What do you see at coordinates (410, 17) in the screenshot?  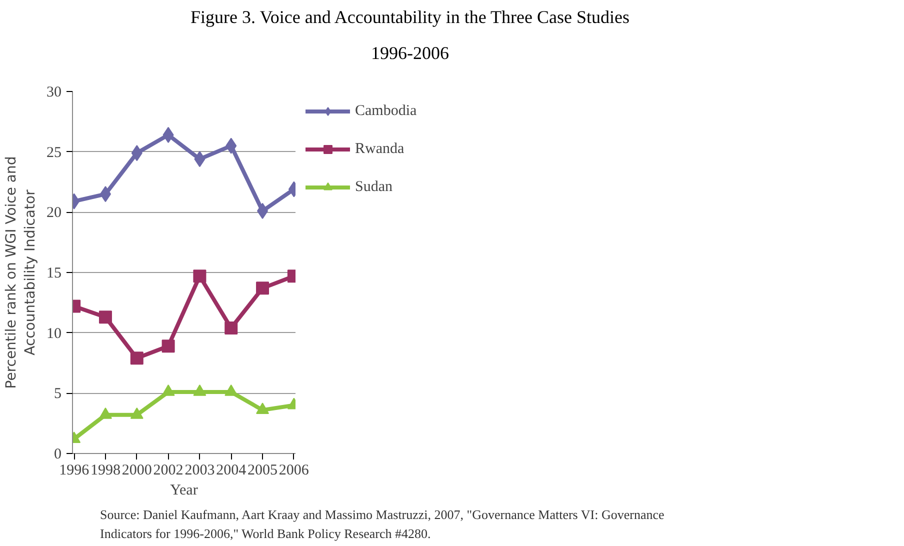 I see `text: Figure 3. Voice and Accountability in the Three Case Studies` at bounding box center [410, 17].